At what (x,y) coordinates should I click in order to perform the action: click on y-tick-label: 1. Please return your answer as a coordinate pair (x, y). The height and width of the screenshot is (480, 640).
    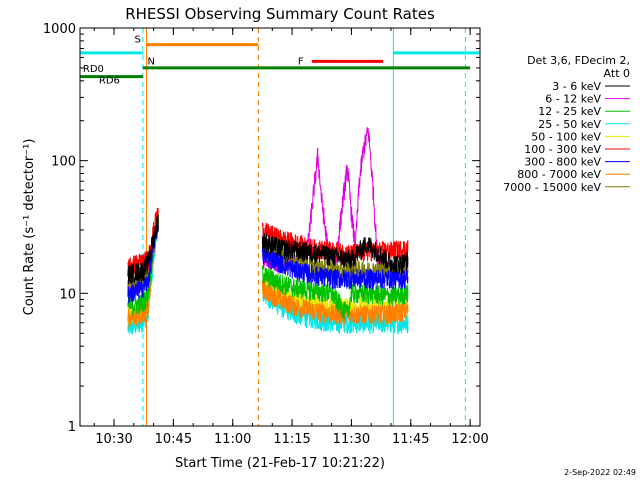
    Looking at the image, I should click on (72, 427).